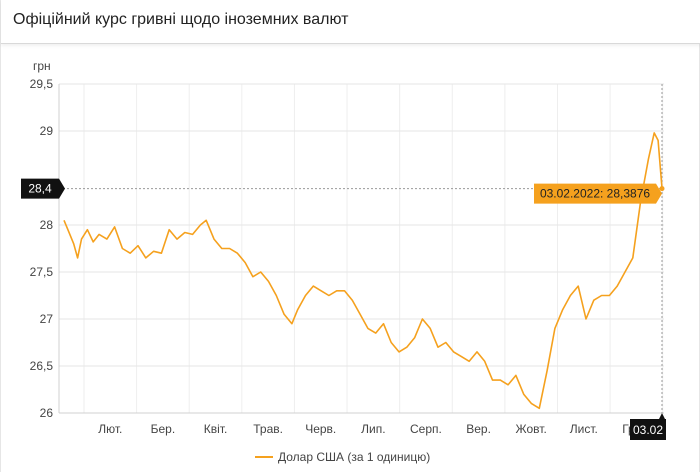 Image resolution: width=700 pixels, height=472 pixels. Describe the element at coordinates (662, 189) in the screenshot. I see `series-end-point` at that location.